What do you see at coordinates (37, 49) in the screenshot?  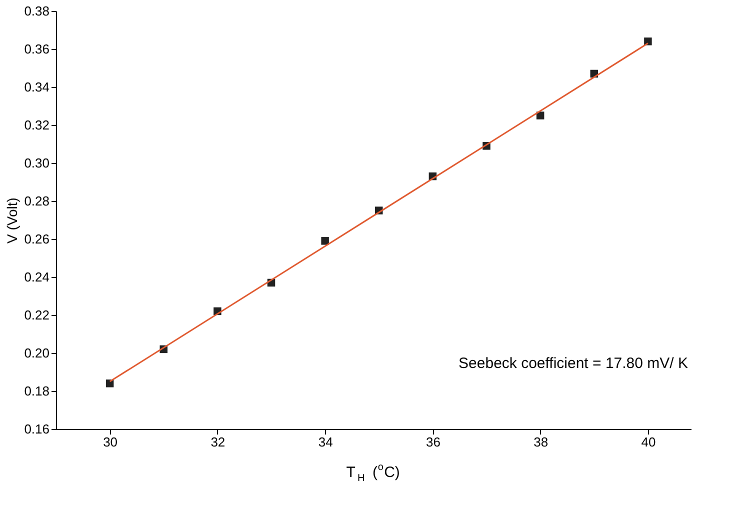 I see `y-tick-label: 0.36` at bounding box center [37, 49].